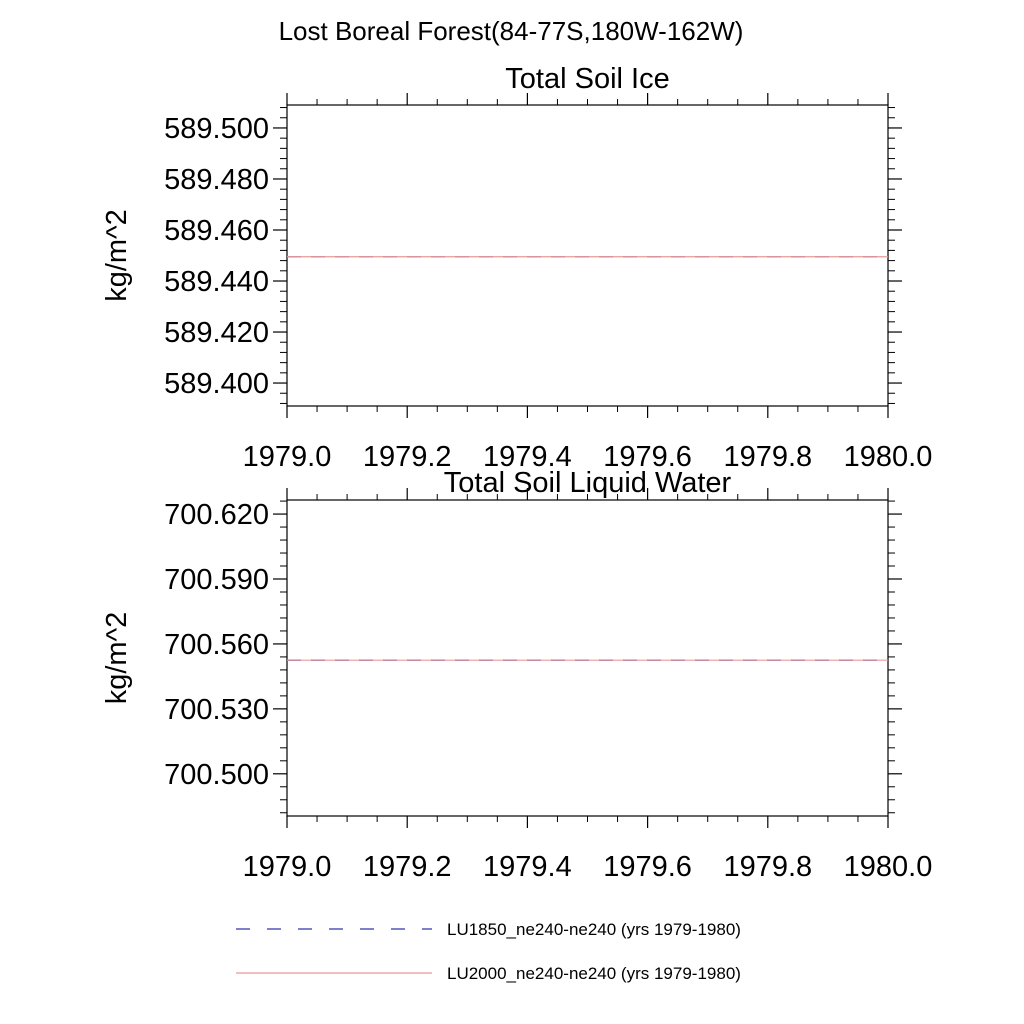  Describe the element at coordinates (216, 180) in the screenshot. I see `y-tick-label: 589.480` at that location.